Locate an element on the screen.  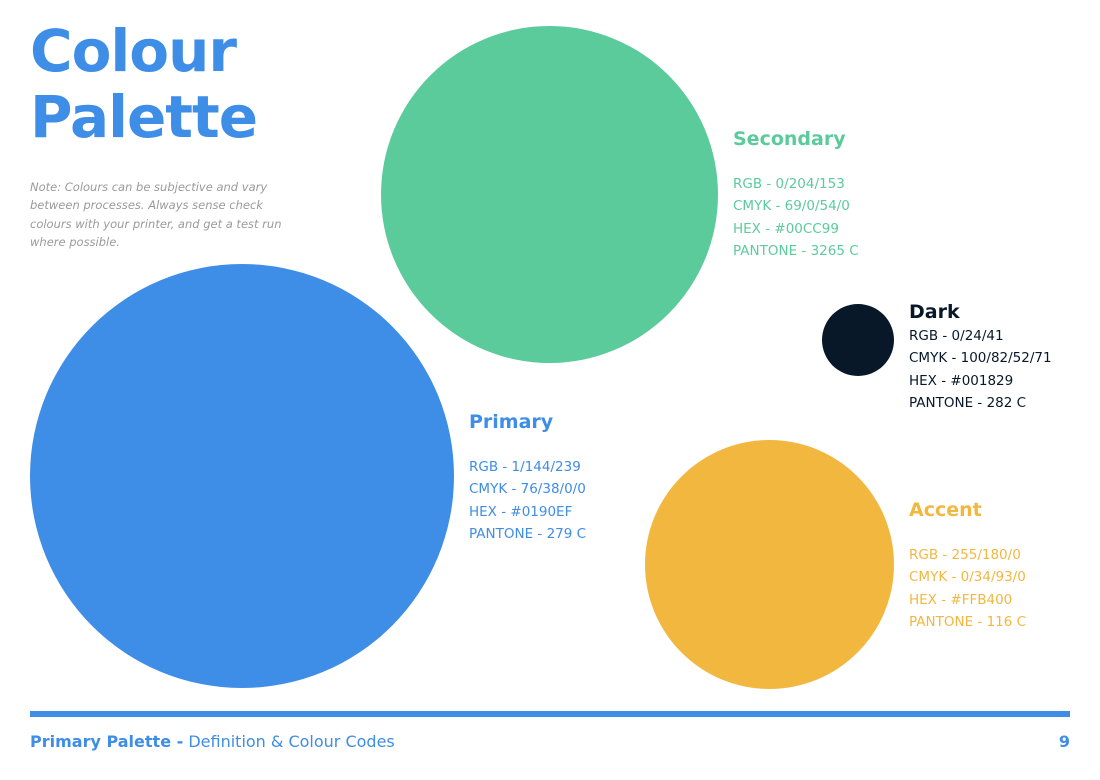
dark-cmyk: CMYK - 100/82/52/71 is located at coordinates (980, 358).